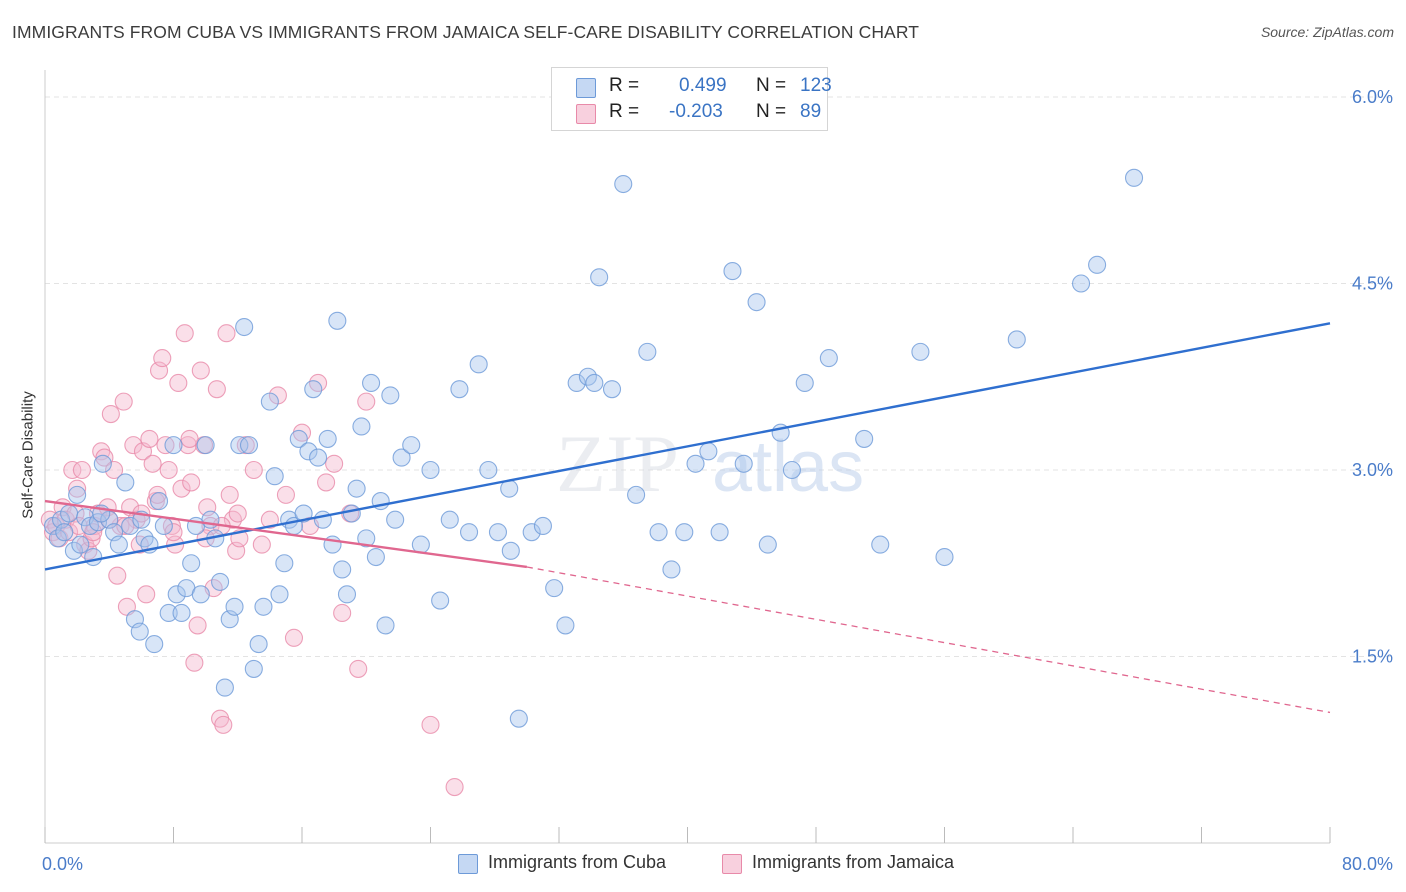  I want to click on watermark-zip: ZIP, so click(617, 463).